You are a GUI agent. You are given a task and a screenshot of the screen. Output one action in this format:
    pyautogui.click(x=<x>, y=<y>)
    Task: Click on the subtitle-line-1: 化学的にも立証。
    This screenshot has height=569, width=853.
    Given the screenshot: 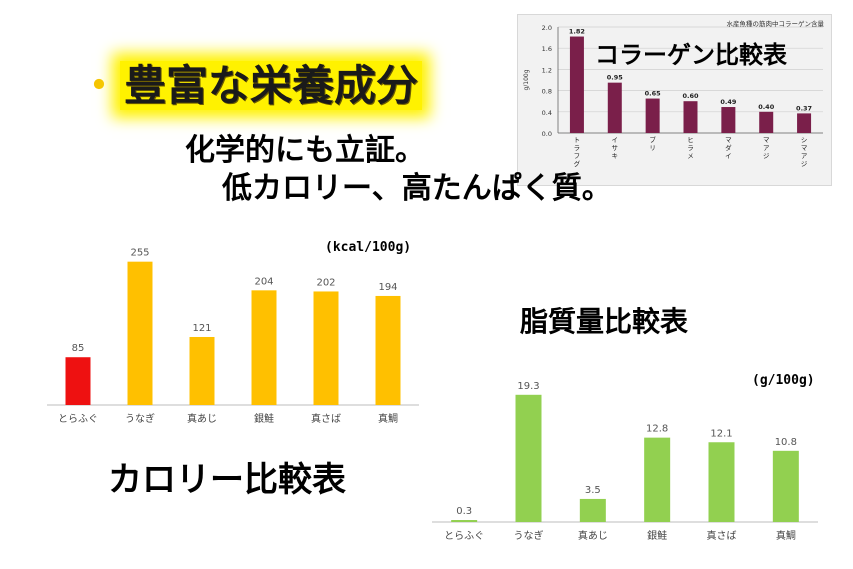 What is the action you would take?
    pyautogui.click(x=305, y=150)
    